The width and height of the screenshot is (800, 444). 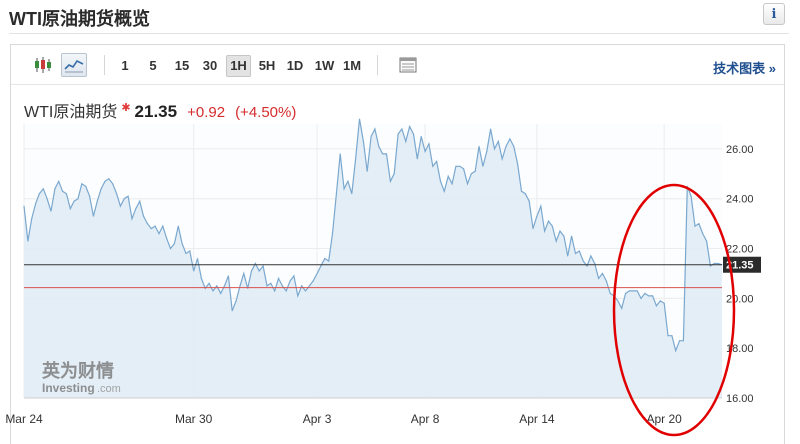 I want to click on last-price-badge, so click(x=742, y=264).